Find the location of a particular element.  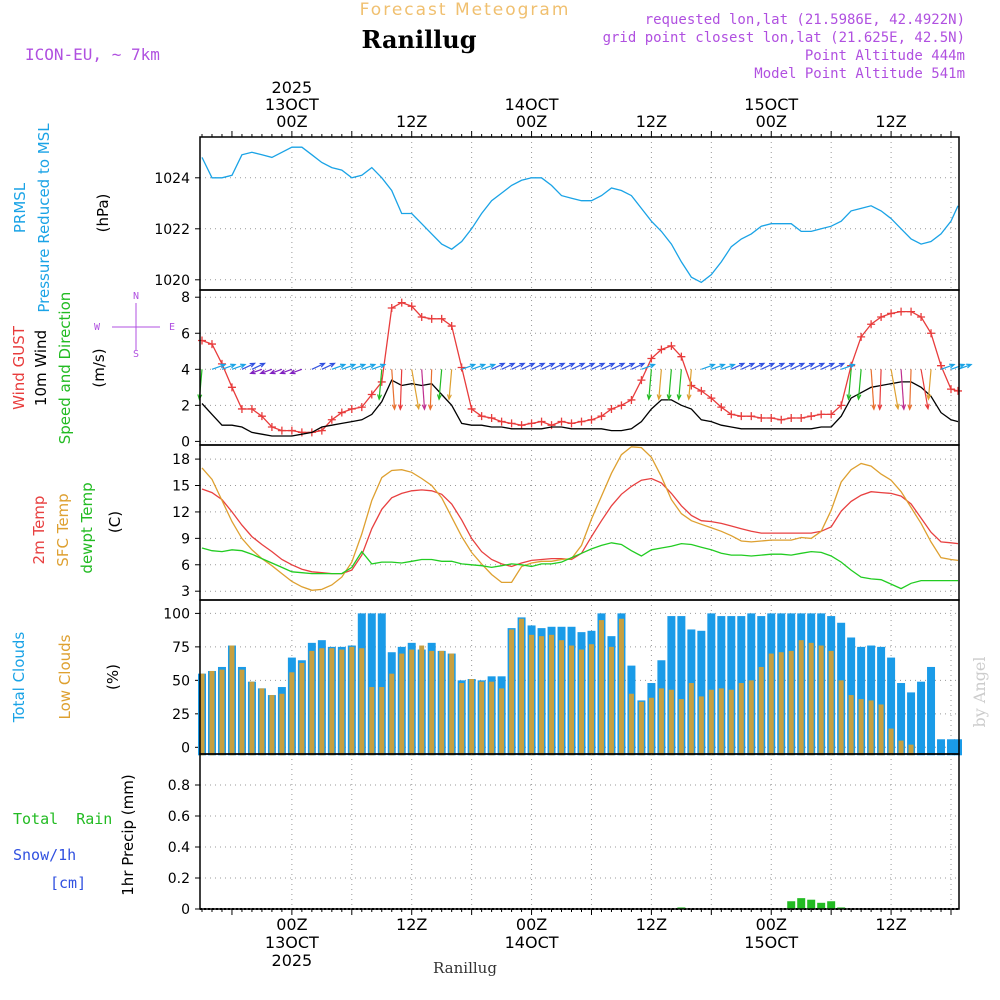

y-tick-label: 4 is located at coordinates (185, 370).